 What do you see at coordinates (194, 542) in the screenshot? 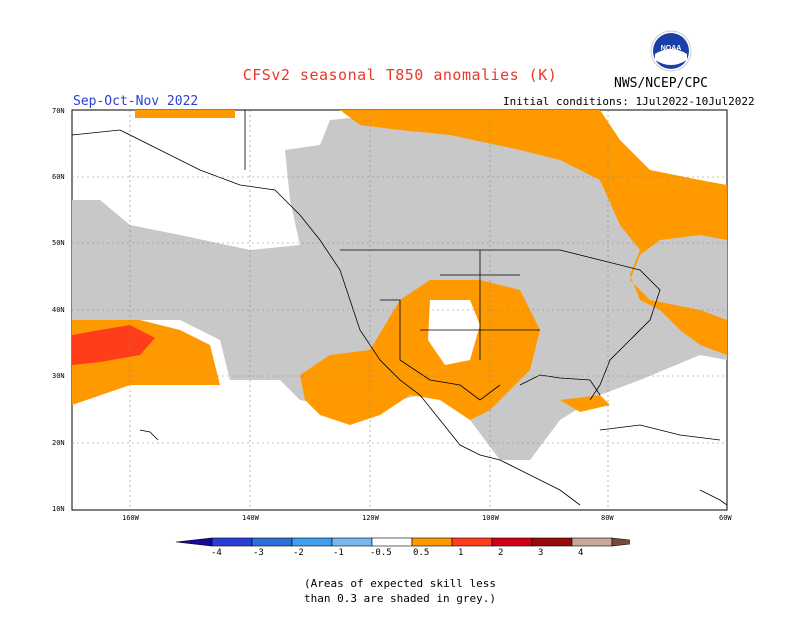
I see `colorbar-end-low` at bounding box center [194, 542].